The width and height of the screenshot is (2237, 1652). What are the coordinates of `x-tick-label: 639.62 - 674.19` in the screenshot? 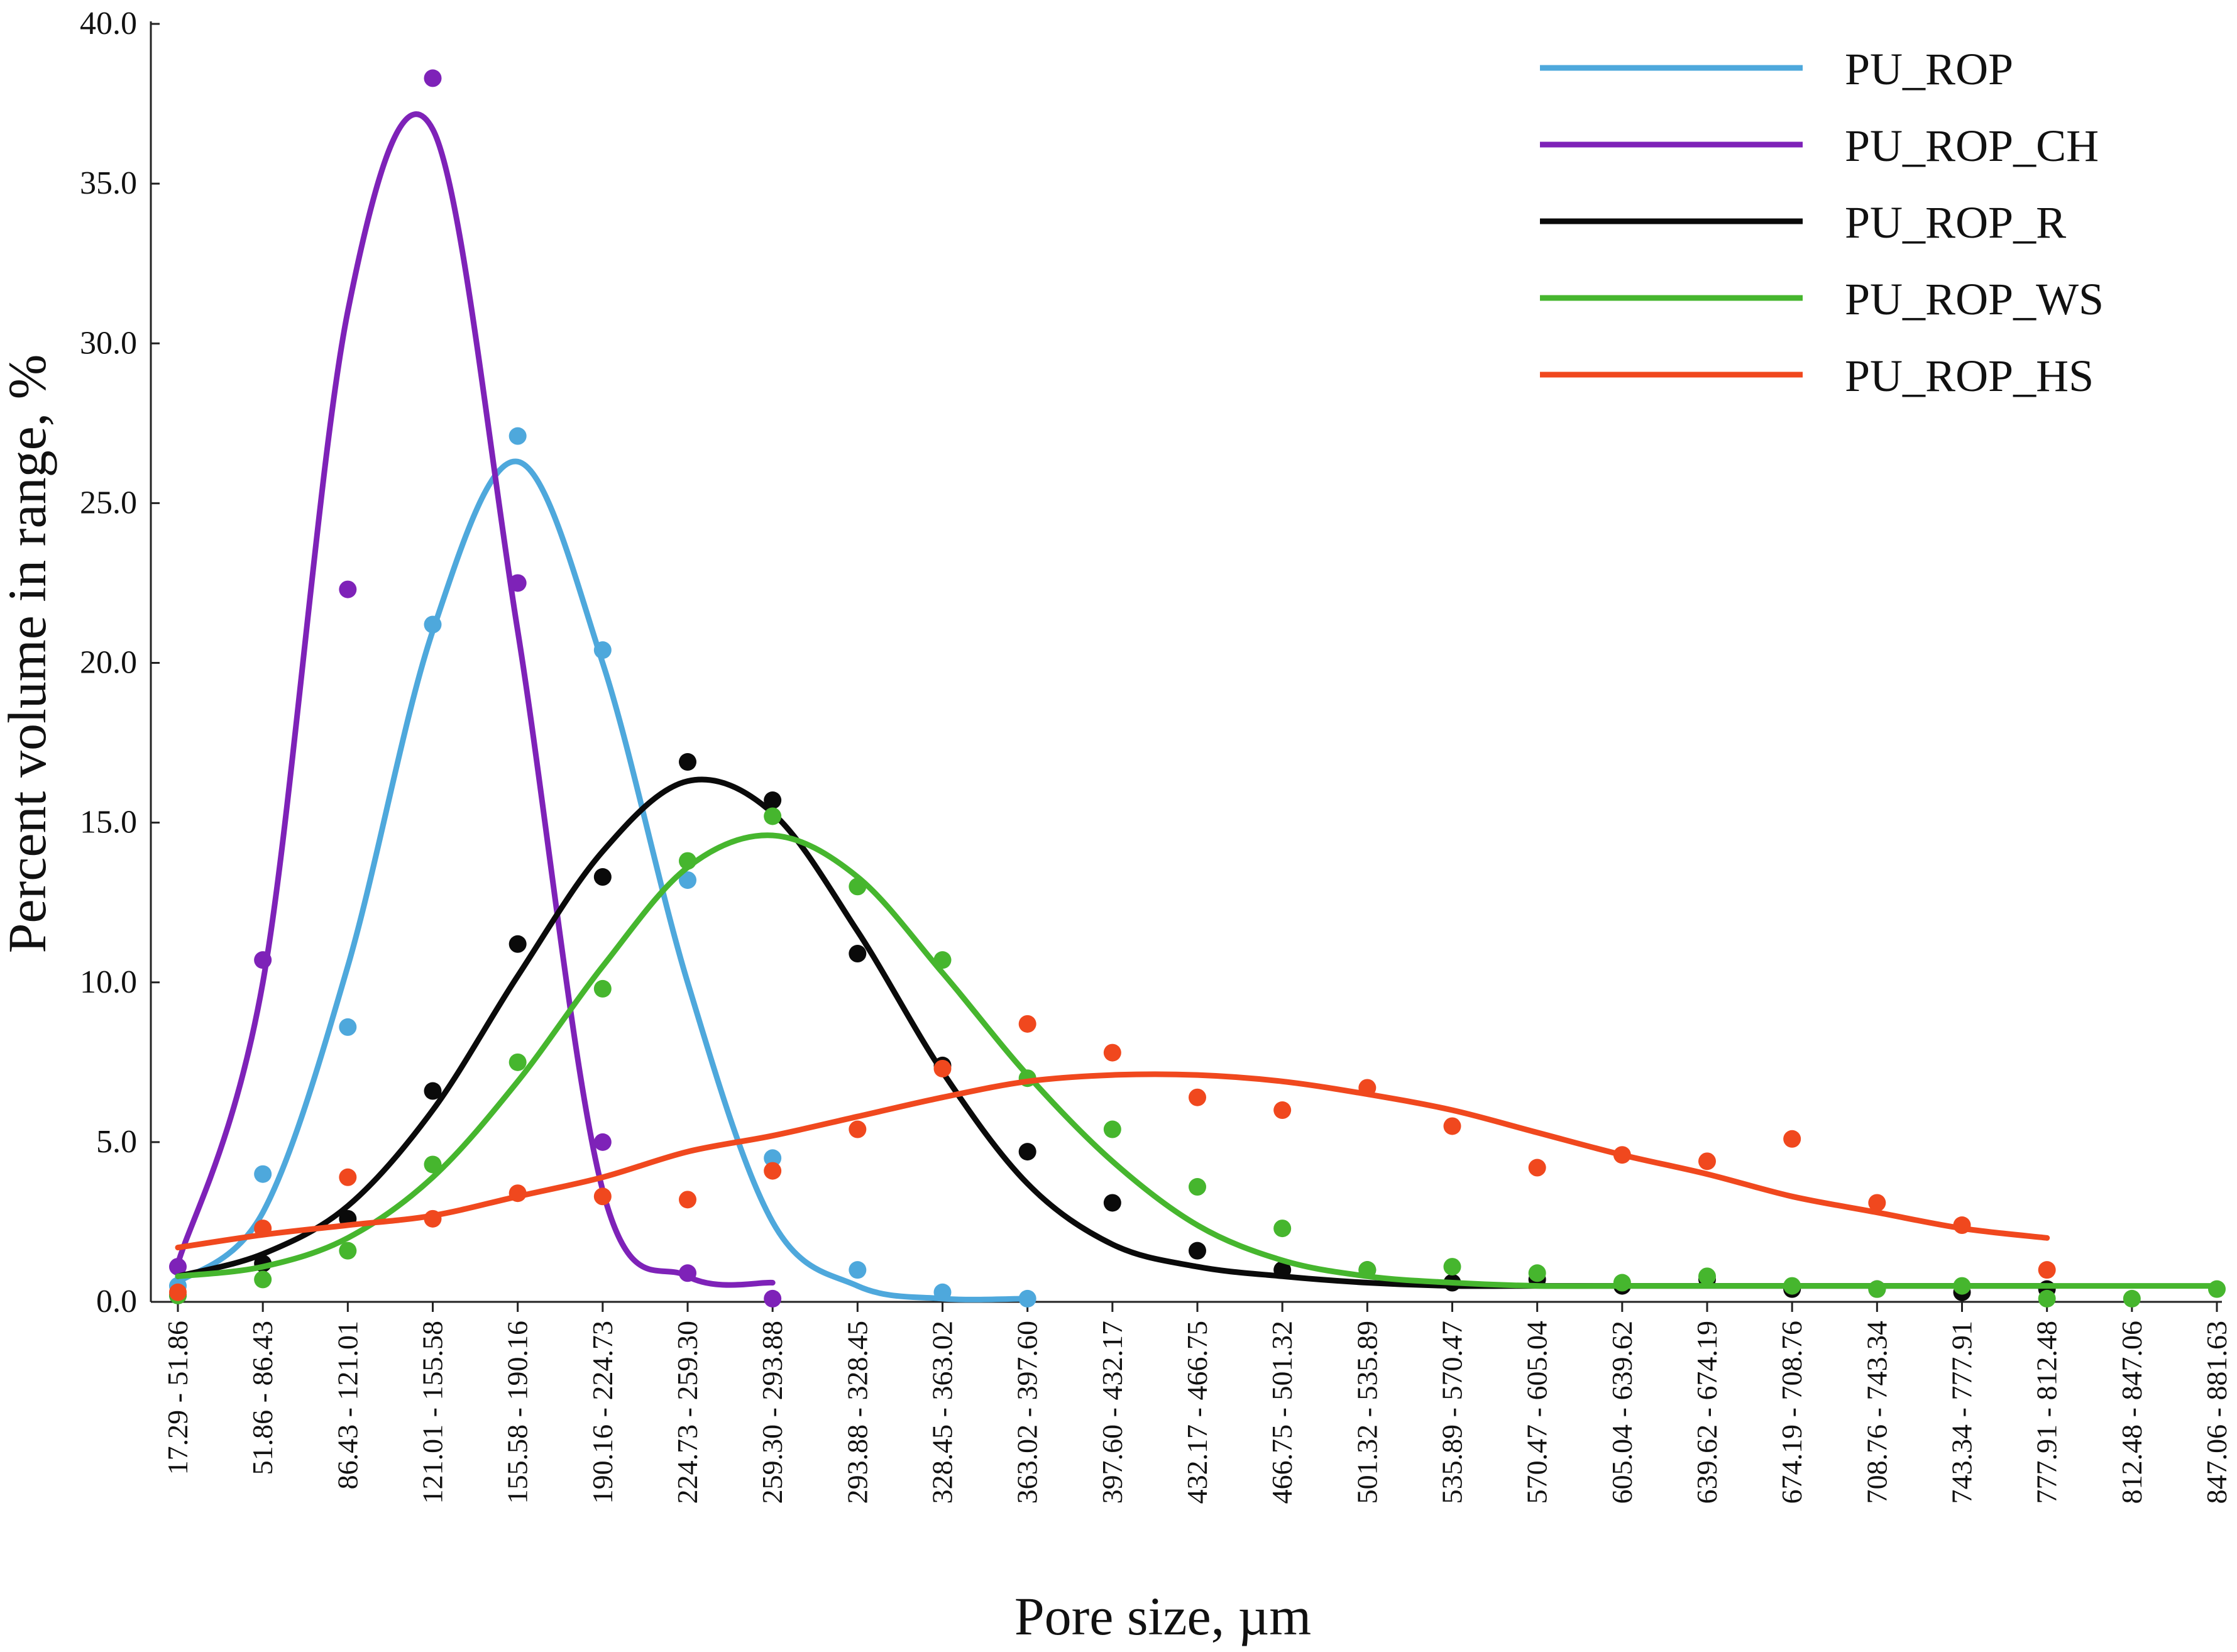 It's located at (1707, 1412).